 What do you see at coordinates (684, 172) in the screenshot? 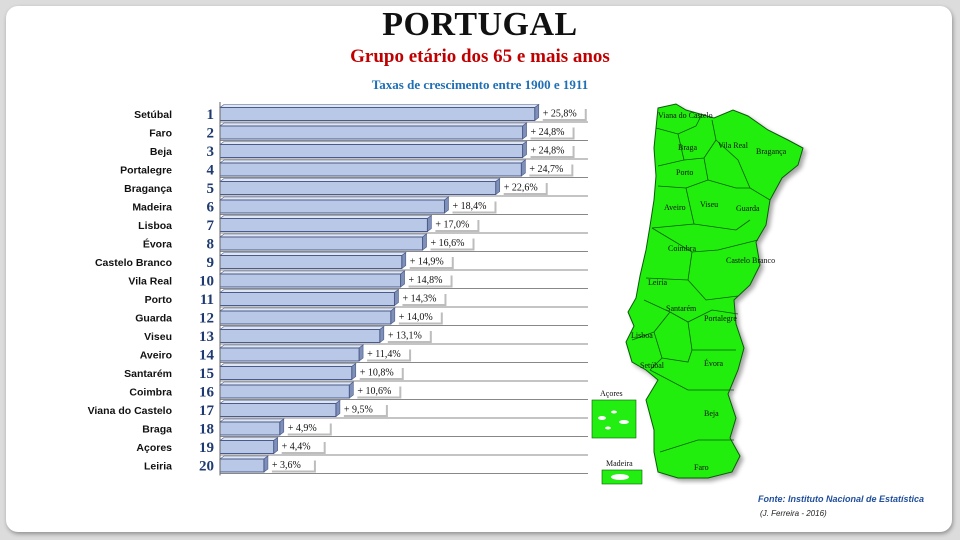
I see `map-label-porto: Porto` at bounding box center [684, 172].